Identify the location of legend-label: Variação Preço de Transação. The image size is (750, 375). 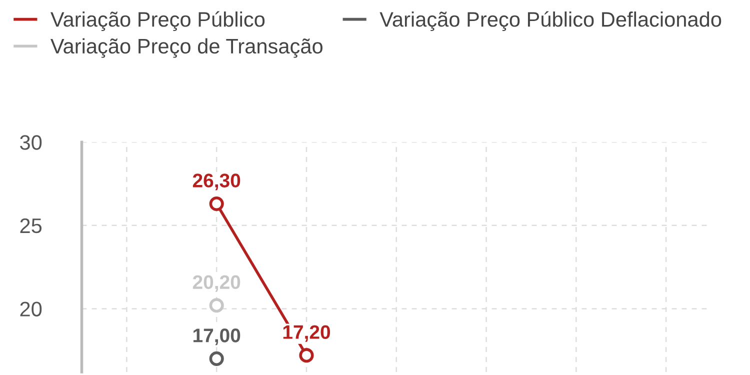
(186, 48).